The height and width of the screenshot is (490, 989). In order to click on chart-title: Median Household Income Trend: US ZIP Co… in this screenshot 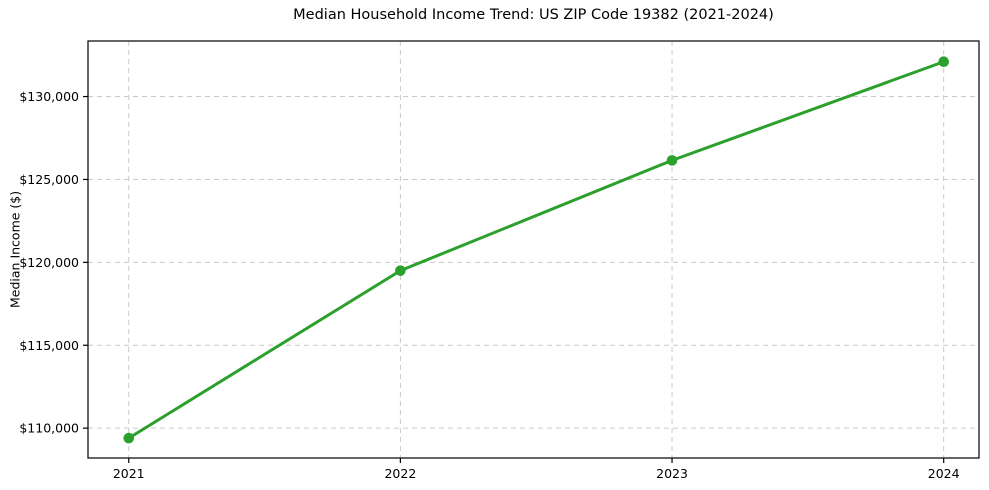, I will do `click(533, 15)`.